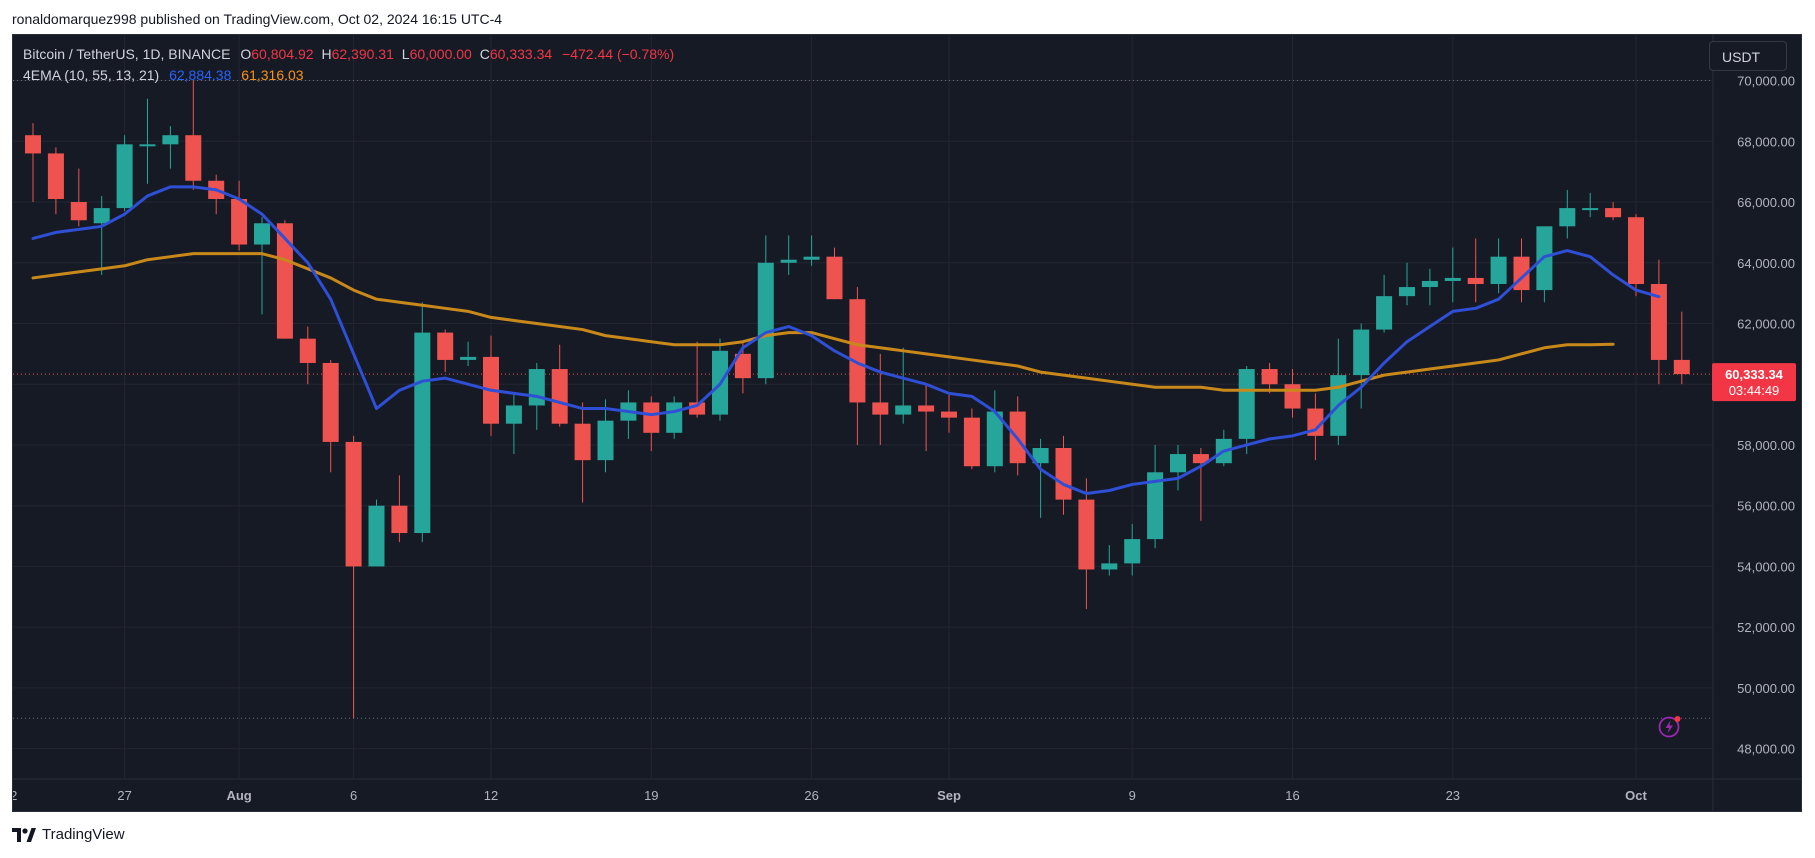  Describe the element at coordinates (1766, 323) in the screenshot. I see `price-axis-label: 62,000.00` at that location.